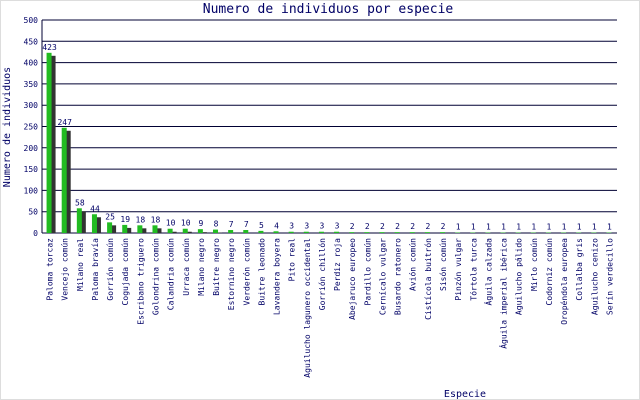 This screenshot has height=400, width=640. What do you see at coordinates (35, 233) in the screenshot?
I see `y-tick-label: 0` at bounding box center [35, 233].